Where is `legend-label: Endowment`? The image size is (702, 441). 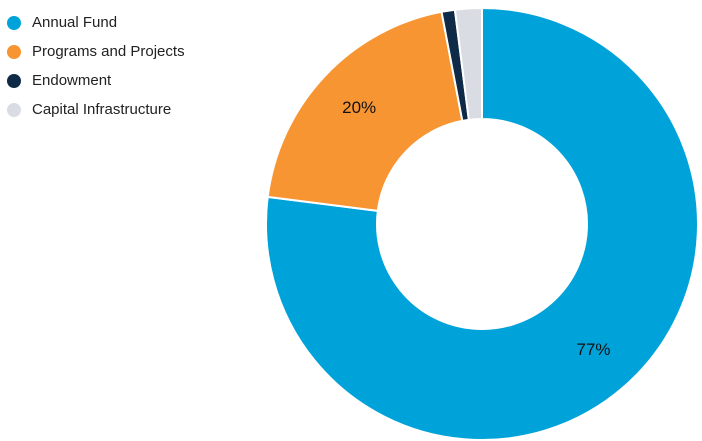
legend-label: Endowment is located at coordinates (72, 80).